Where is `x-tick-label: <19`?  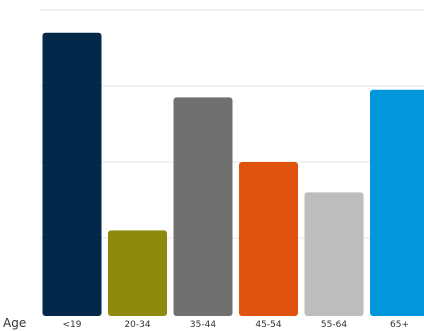
x-tick-label: <19 is located at coordinates (72, 325).